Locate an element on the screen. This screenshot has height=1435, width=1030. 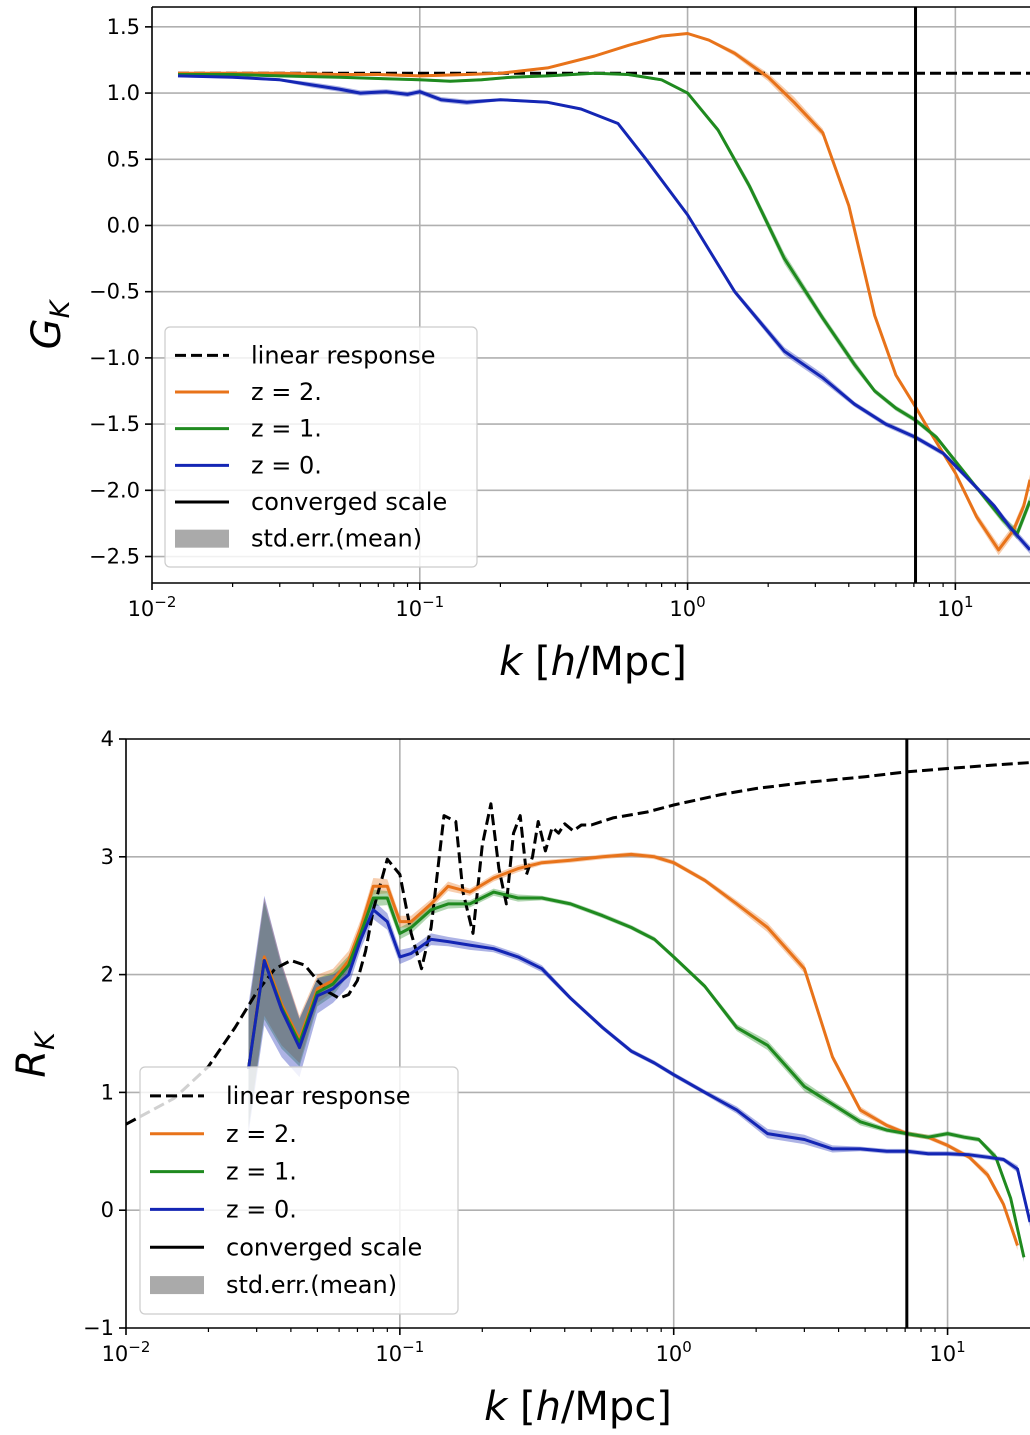
y-tick-label: 1.5 is located at coordinates (123, 27).